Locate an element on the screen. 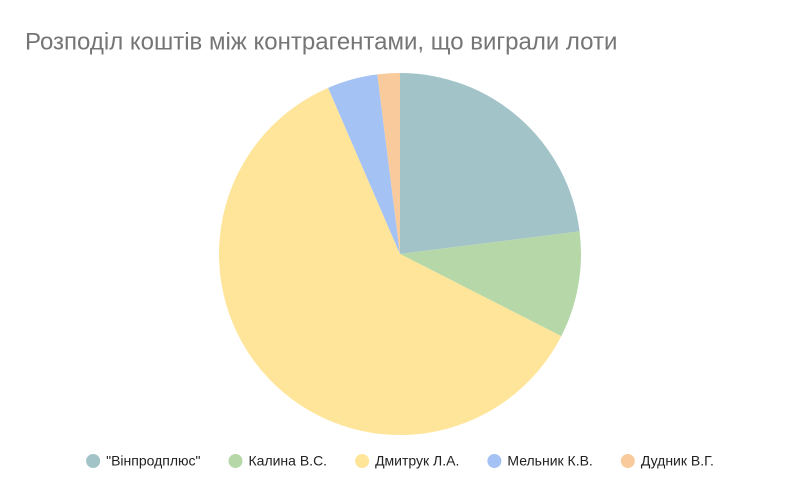 This screenshot has height=500, width=800. legend-label: Мельник К.В. is located at coordinates (549, 461).